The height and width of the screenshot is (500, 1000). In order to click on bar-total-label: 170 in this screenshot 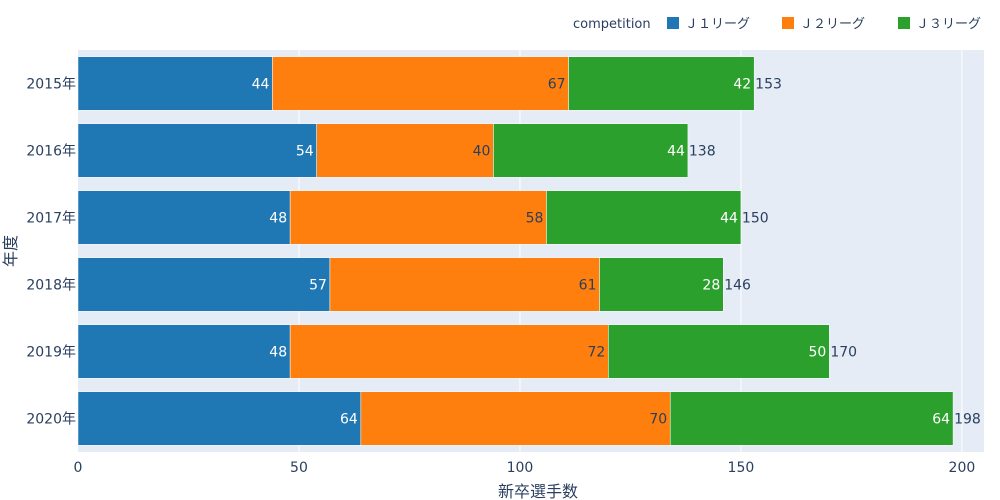, I will do `click(843, 353)`.